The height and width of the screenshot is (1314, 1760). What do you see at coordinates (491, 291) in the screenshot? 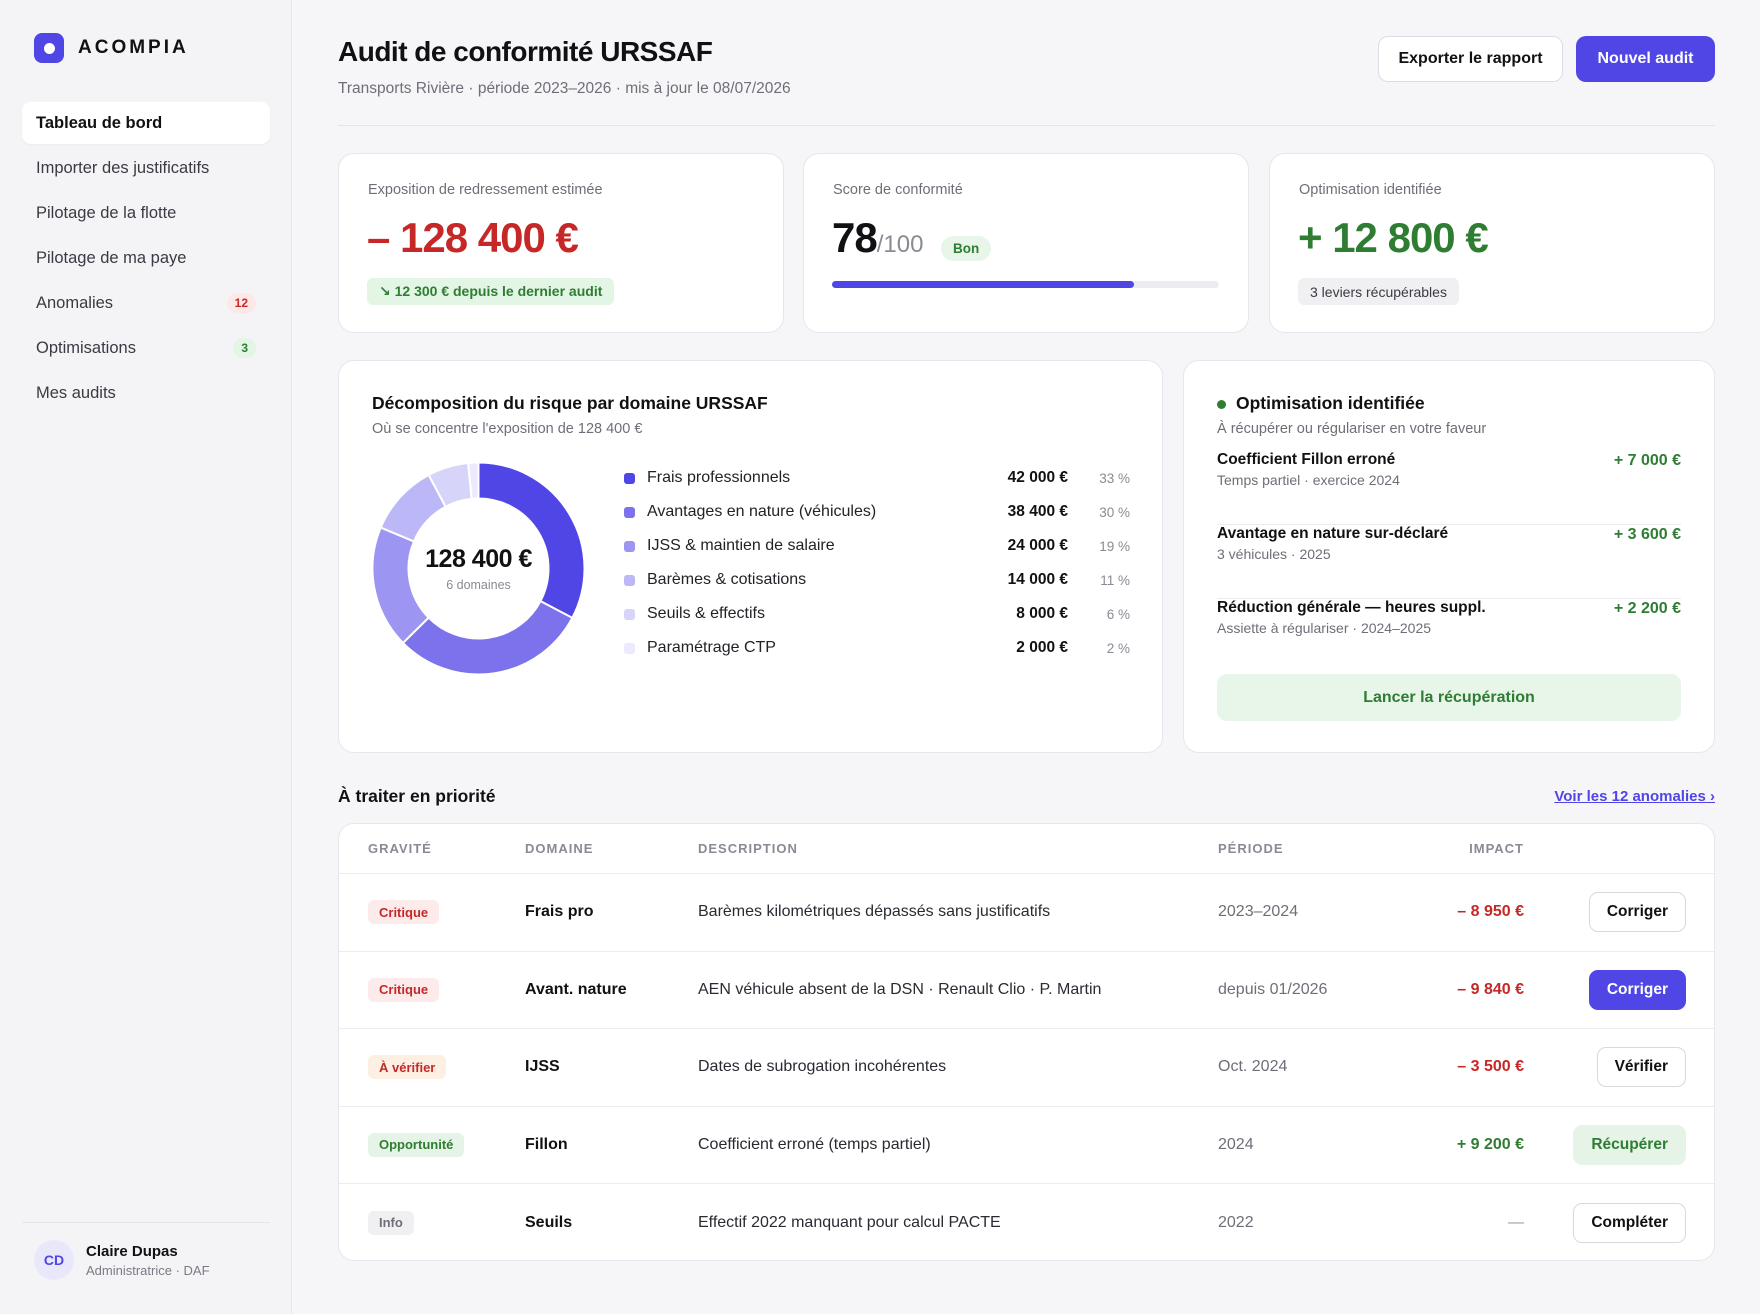
I see `kpi-trend-chip: ↘ 12 300 € depuis le dernier audit` at bounding box center [491, 291].